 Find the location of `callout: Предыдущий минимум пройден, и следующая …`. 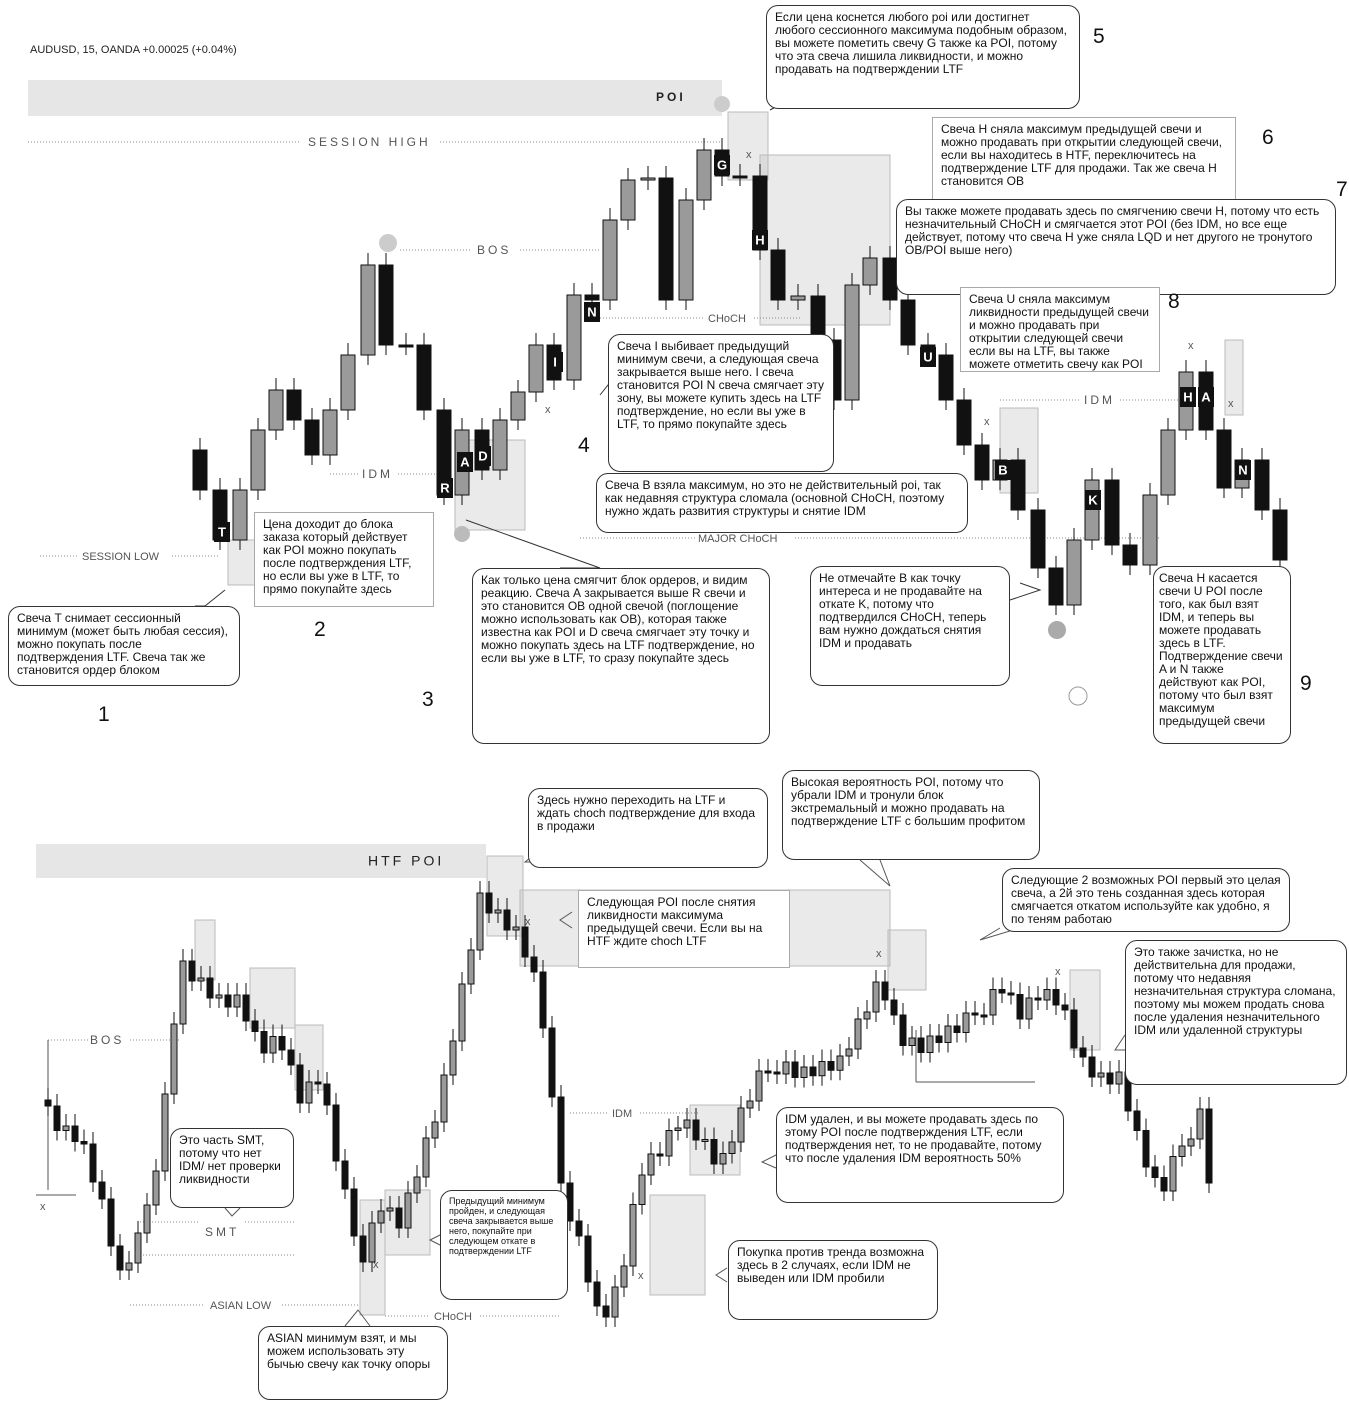

callout: Предыдущий минимум пройден, и следующая … is located at coordinates (504, 1245).